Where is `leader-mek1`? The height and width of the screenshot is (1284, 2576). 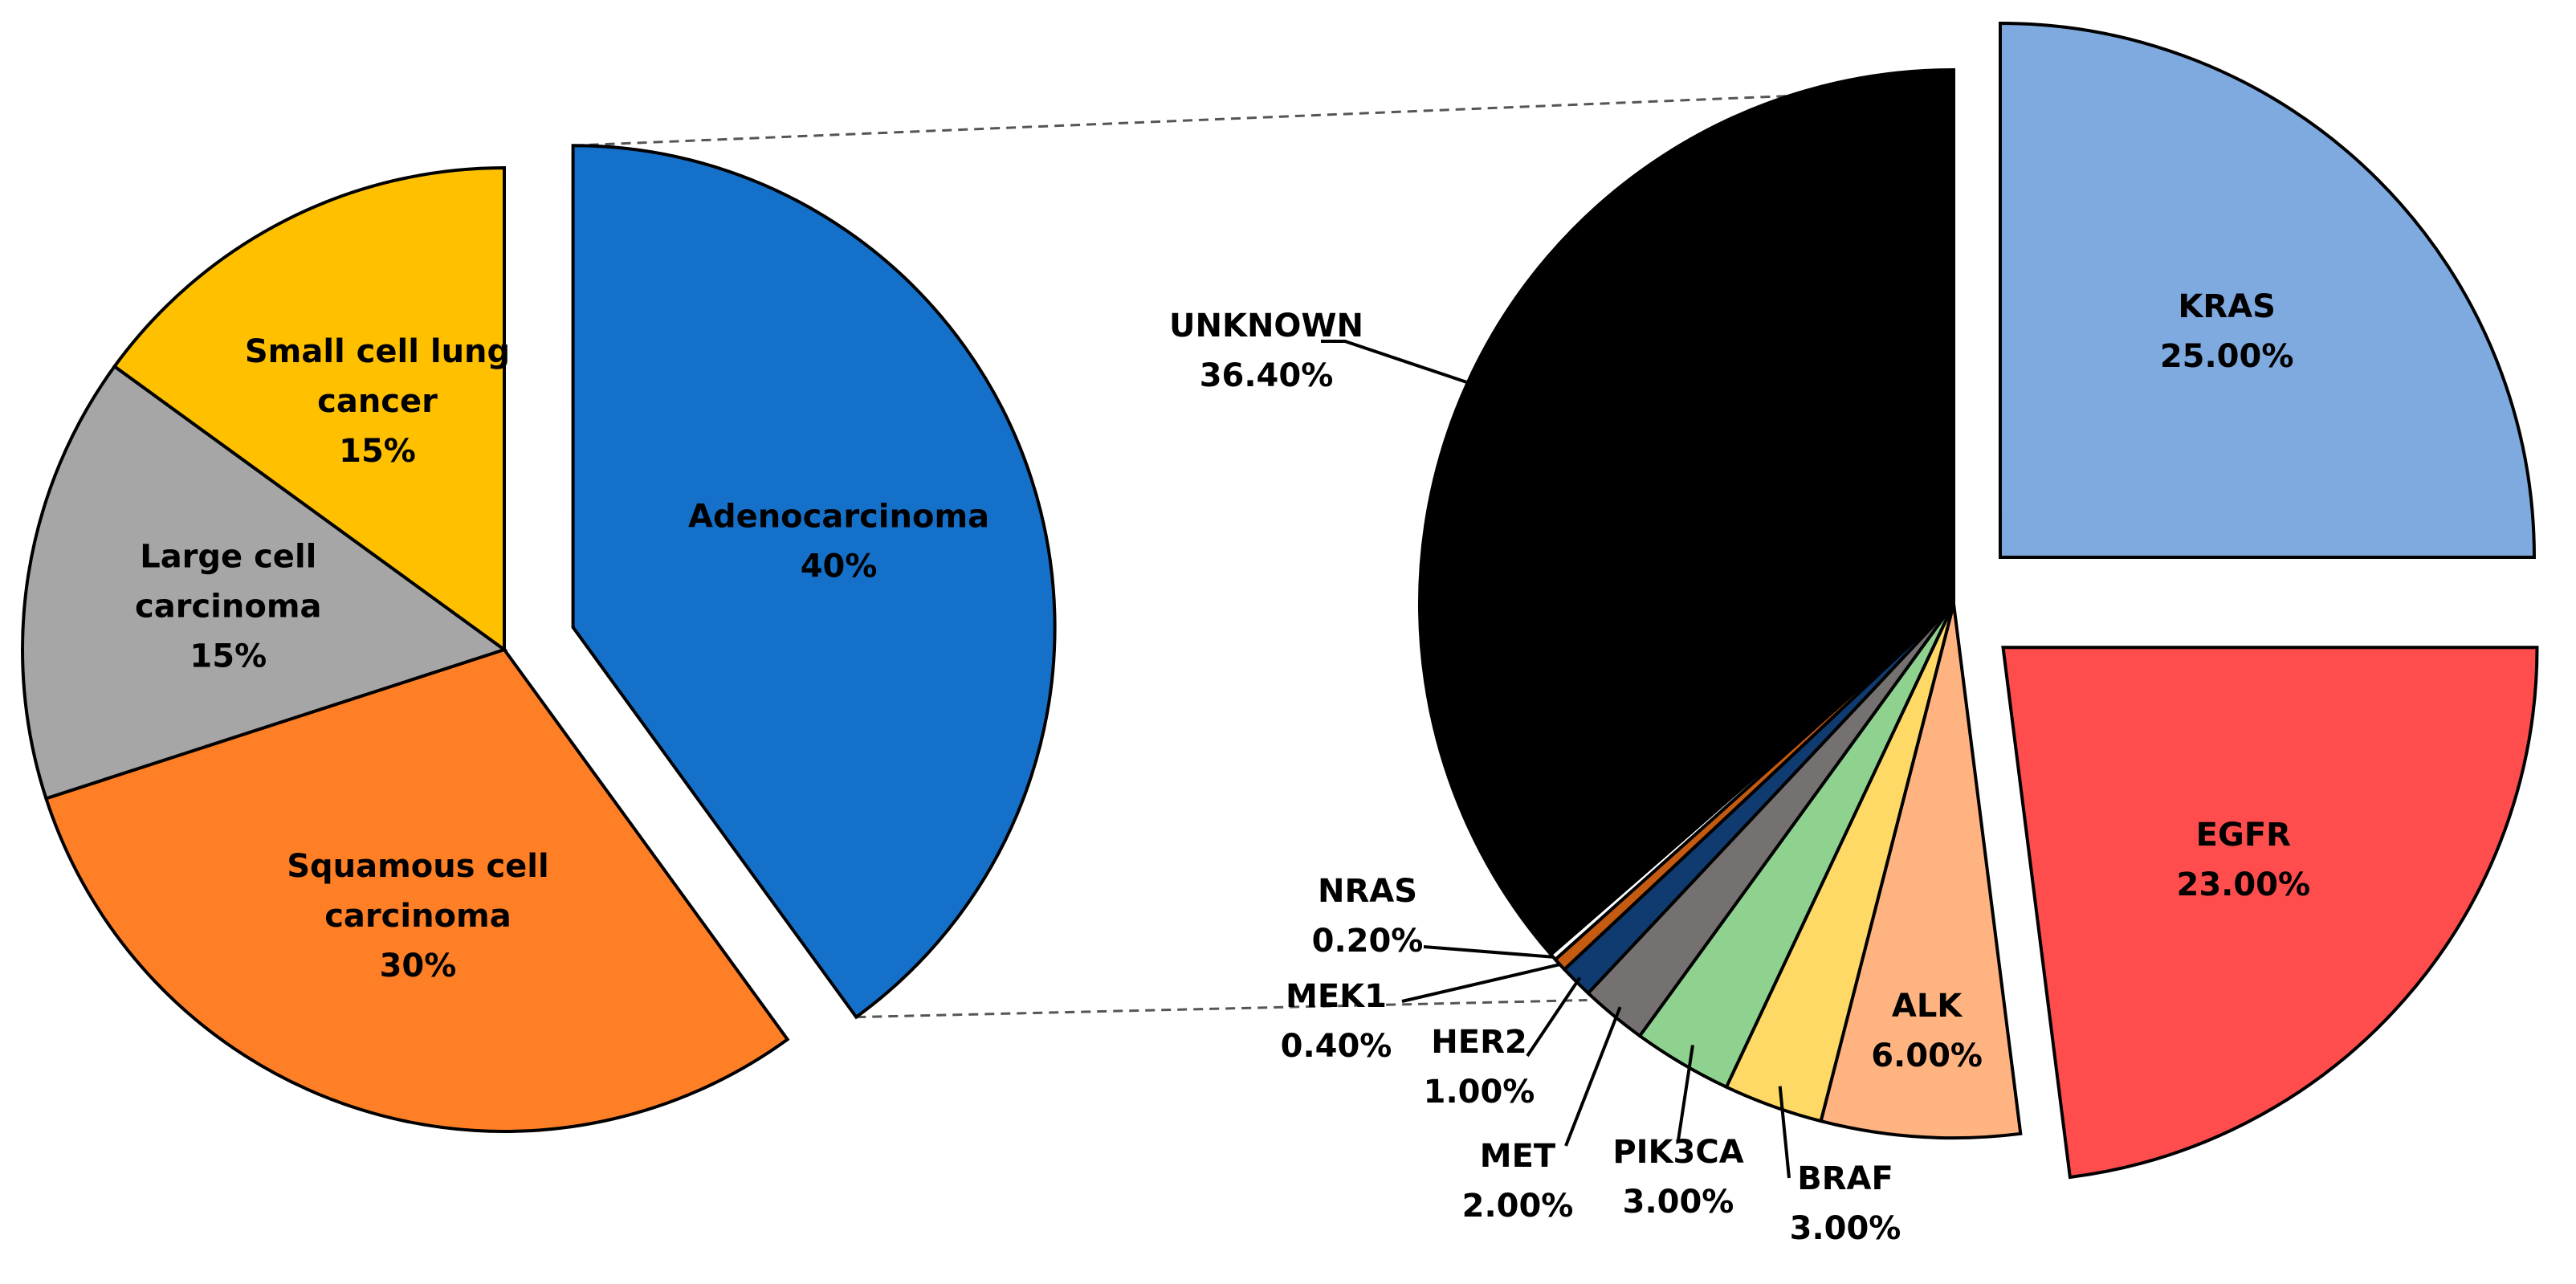 leader-mek1 is located at coordinates (1481, 983).